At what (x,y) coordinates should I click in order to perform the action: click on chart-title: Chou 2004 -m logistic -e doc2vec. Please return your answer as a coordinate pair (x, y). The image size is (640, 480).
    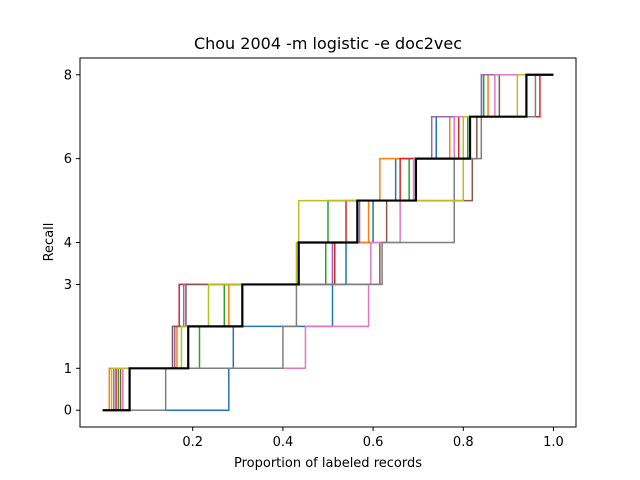
    Looking at the image, I should click on (328, 43).